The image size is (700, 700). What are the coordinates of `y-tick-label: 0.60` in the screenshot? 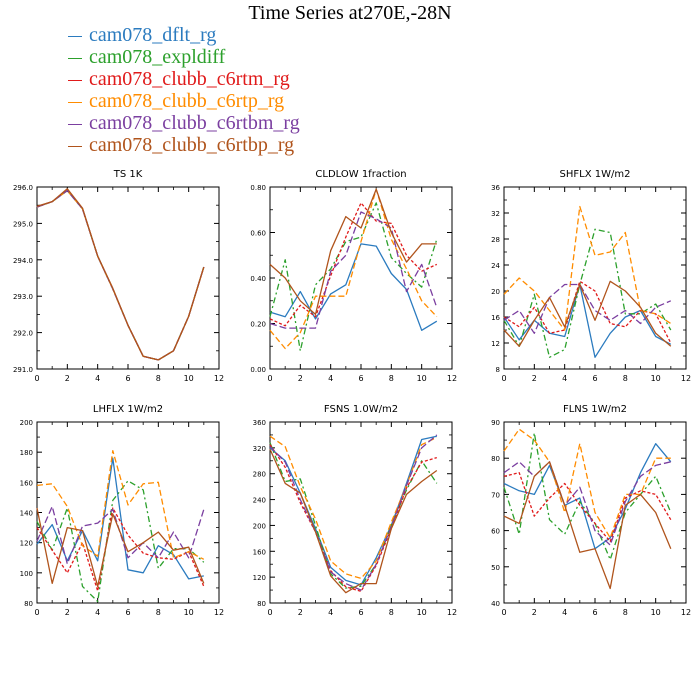 It's located at (258, 234).